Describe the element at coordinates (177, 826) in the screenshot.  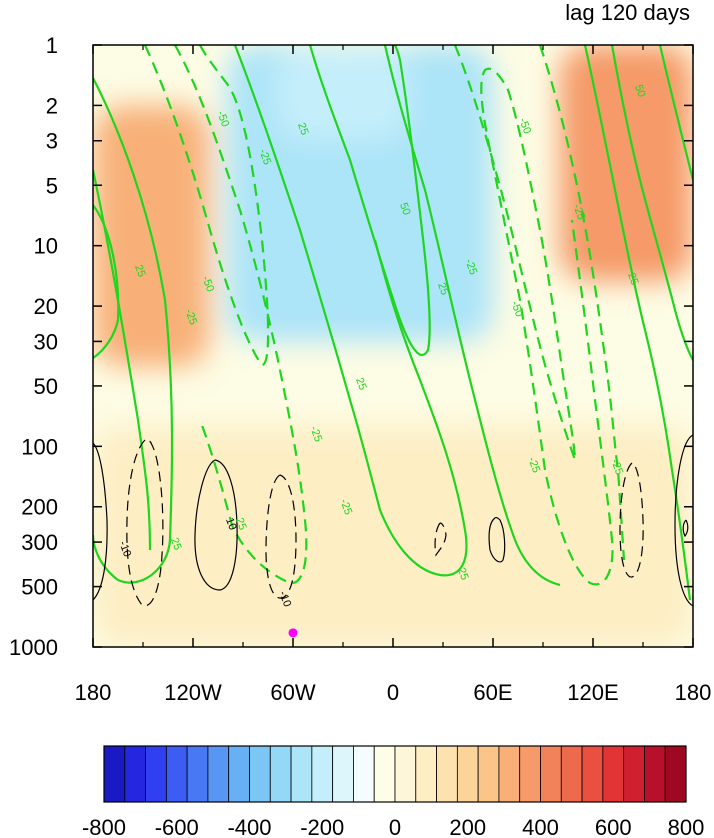
I see `colorbar-label: -600` at that location.